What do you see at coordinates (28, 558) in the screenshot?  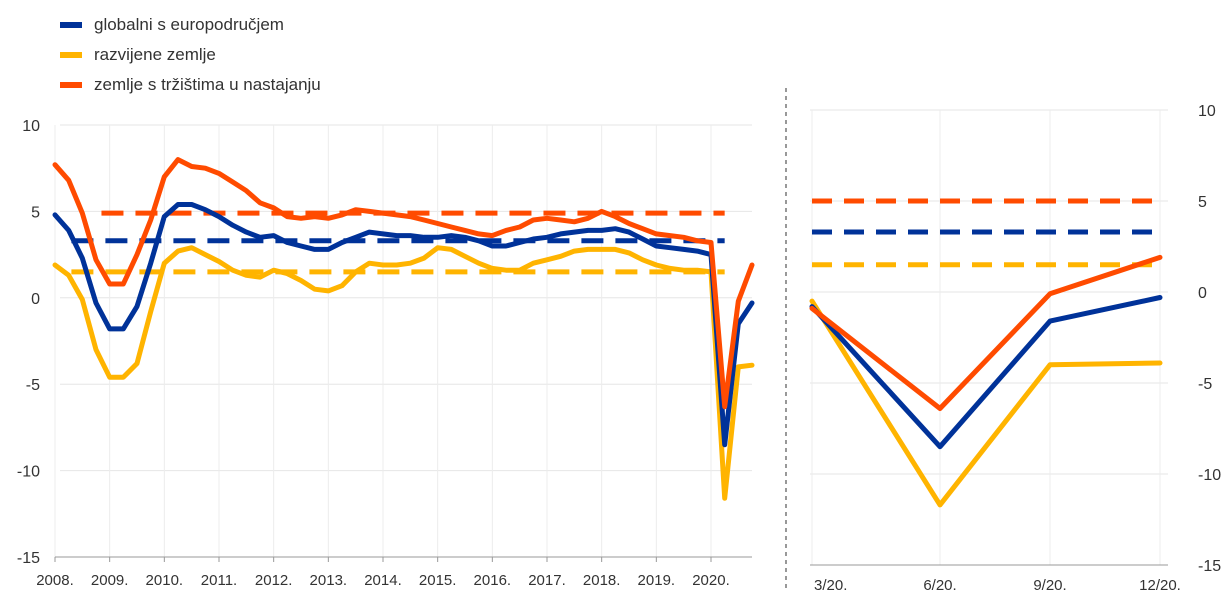 I see `y-tick-label-left: -15` at bounding box center [28, 558].